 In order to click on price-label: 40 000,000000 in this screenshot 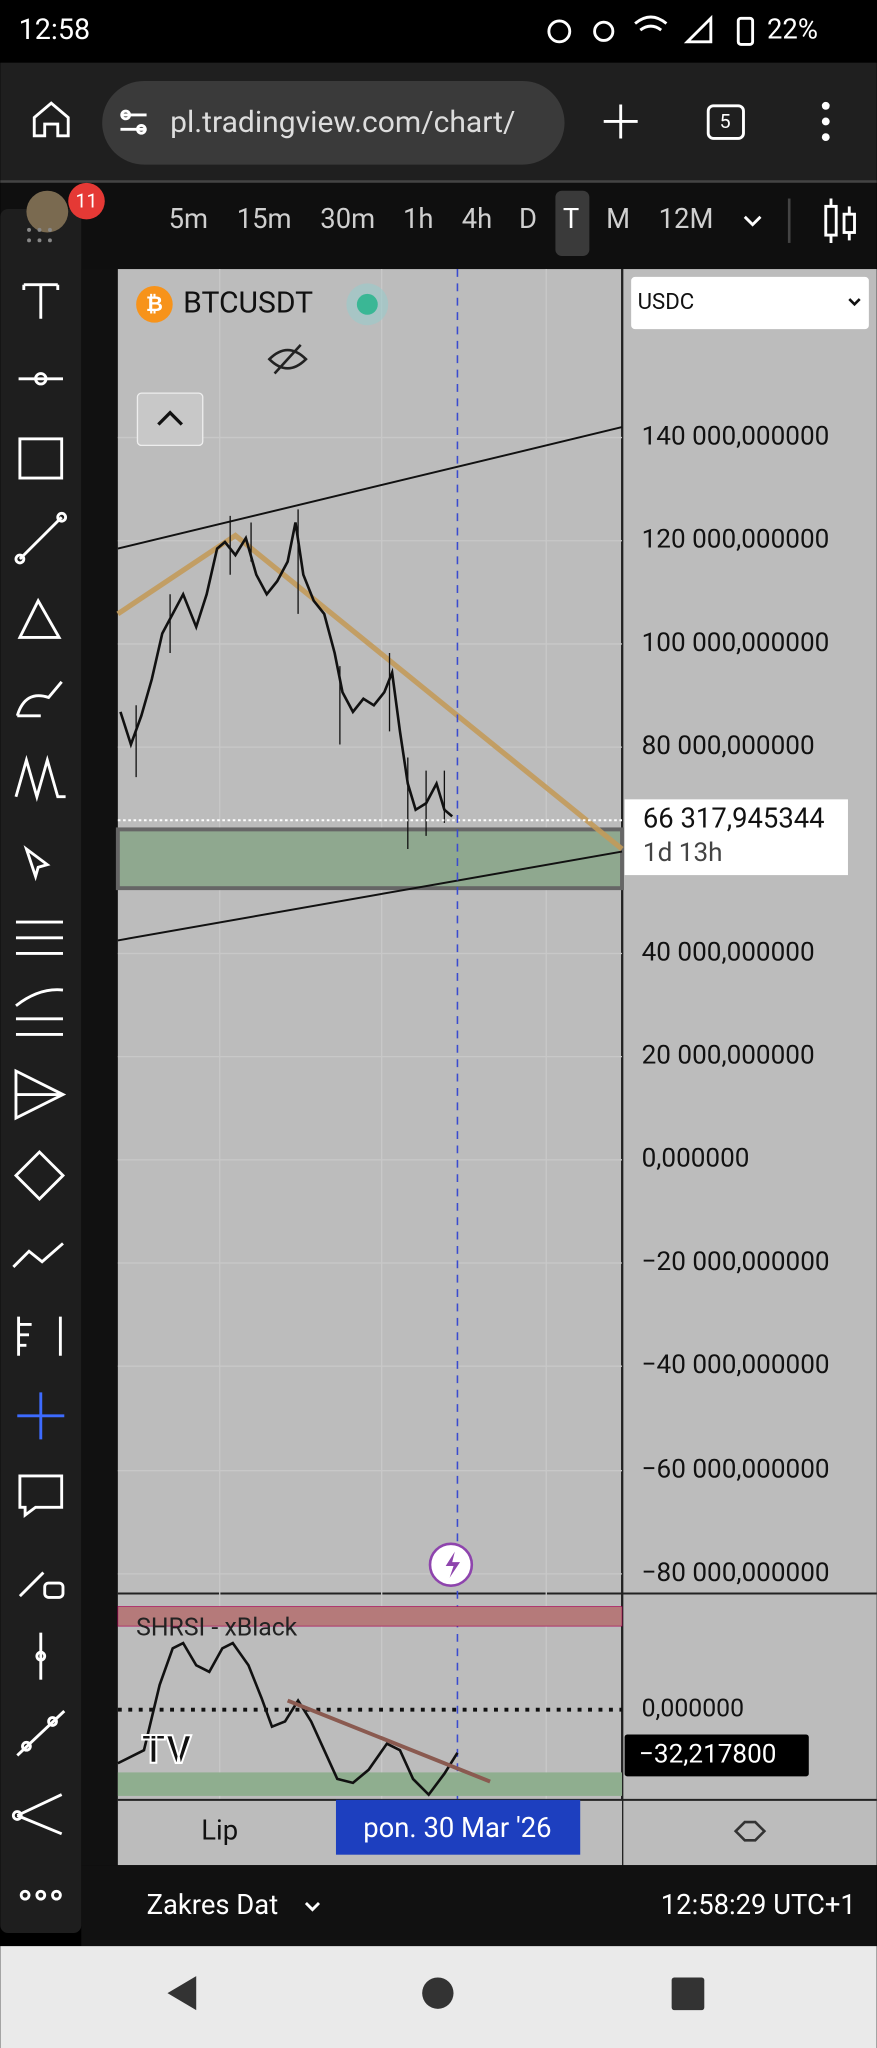, I will do `click(728, 952)`.